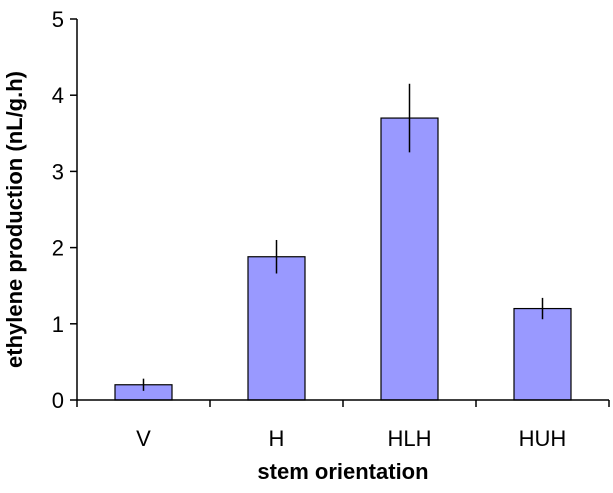 Image resolution: width=613 pixels, height=493 pixels. I want to click on bar-huh, so click(542, 354).